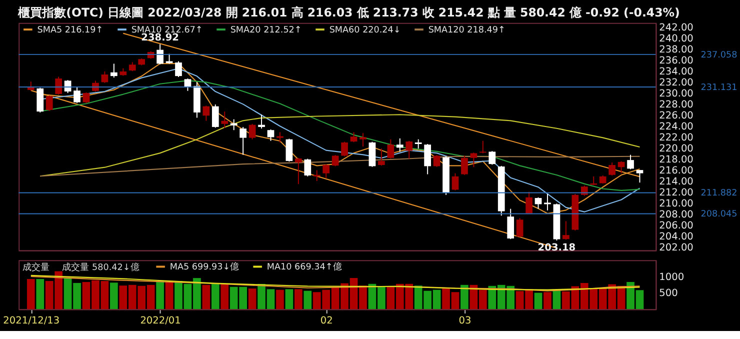 The image size is (740, 339). What do you see at coordinates (671, 277) in the screenshot?
I see `y-tick-label: 1000` at bounding box center [671, 277].